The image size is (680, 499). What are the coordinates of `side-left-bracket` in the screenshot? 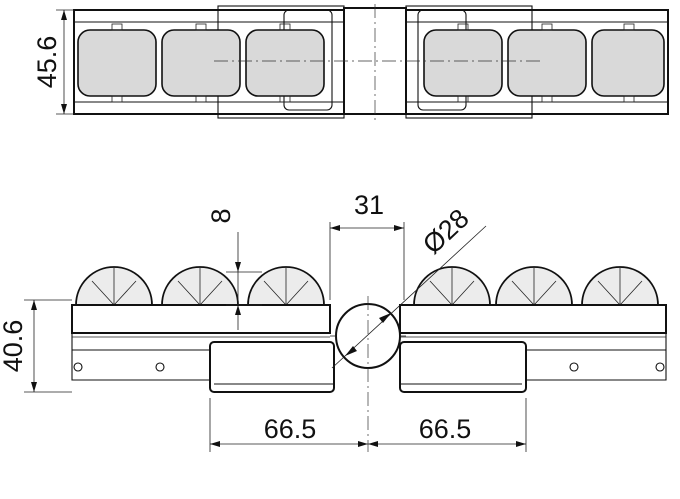 It's located at (272, 367).